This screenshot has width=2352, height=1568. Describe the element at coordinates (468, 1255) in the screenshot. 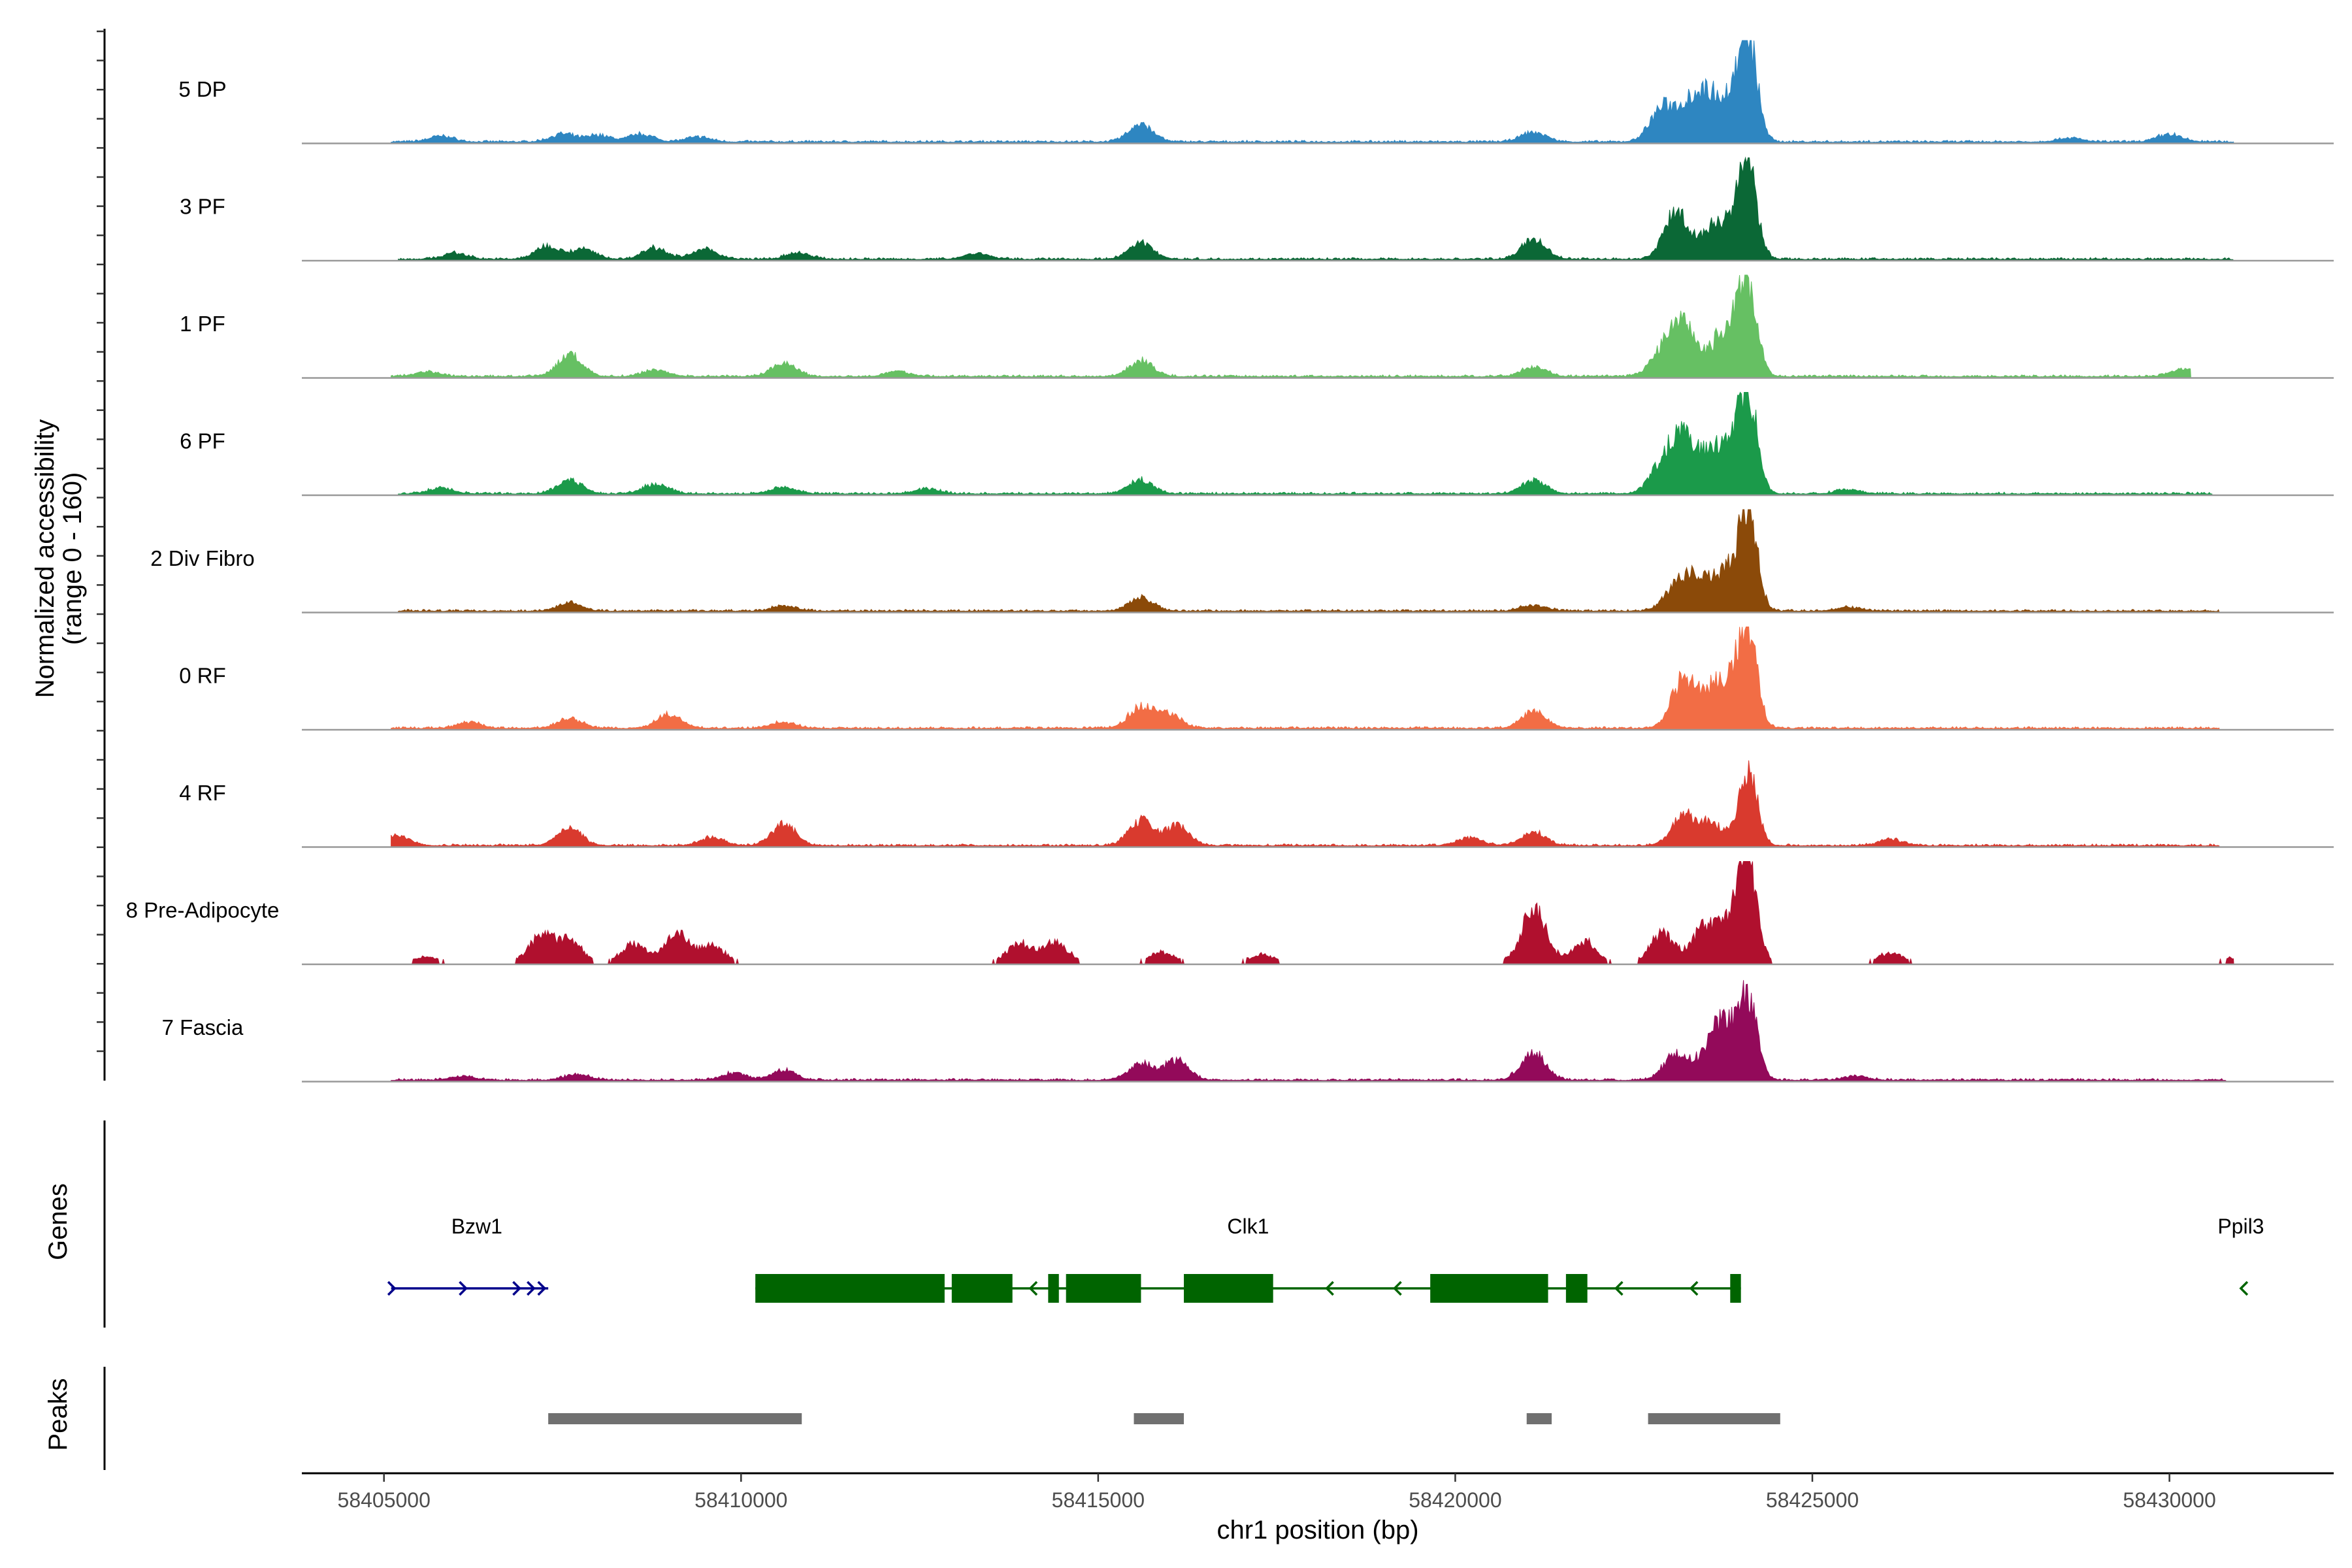

I see `gene-bzw1: Bzw1` at that location.